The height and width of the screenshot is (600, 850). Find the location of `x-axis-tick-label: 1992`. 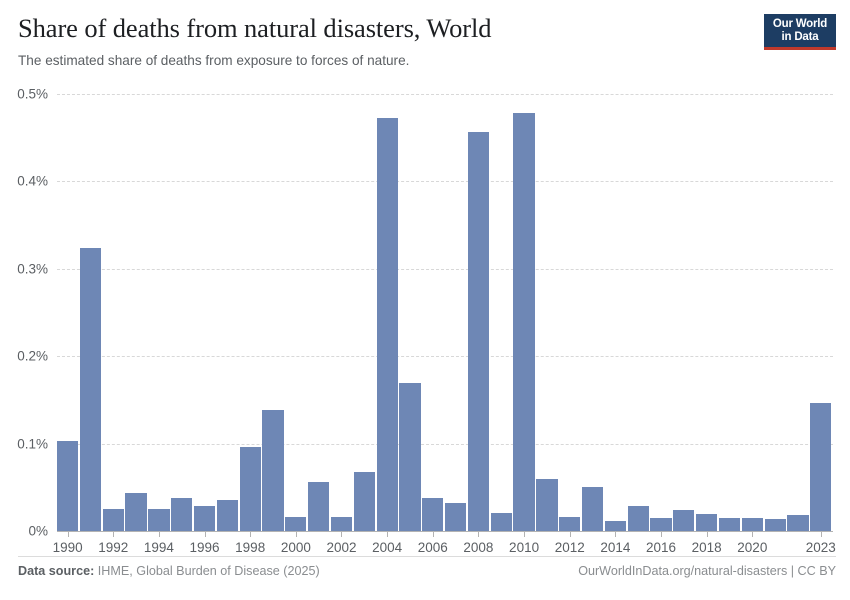

x-axis-tick-label: 1992 is located at coordinates (113, 547).